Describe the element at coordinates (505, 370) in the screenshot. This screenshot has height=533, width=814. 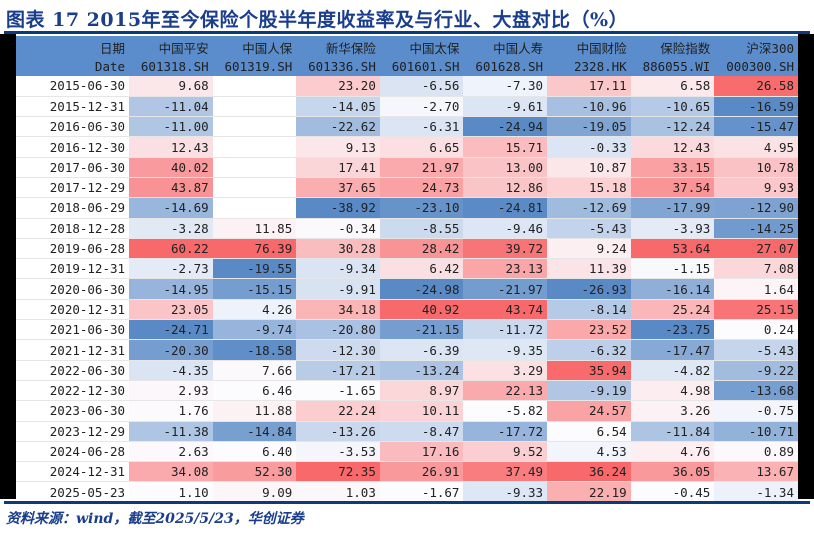
I see `value-cell: 3.29` at that location.